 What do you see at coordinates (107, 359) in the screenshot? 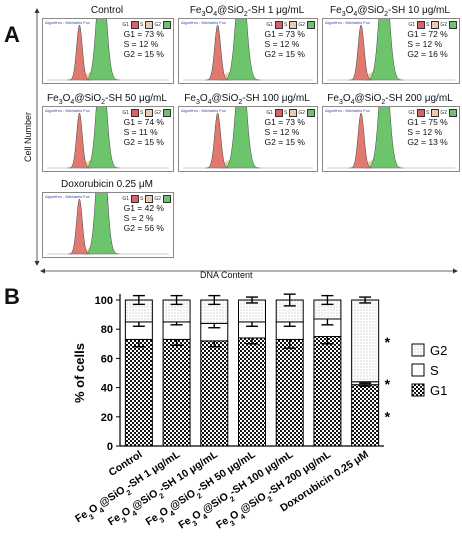
I see `y-tick-label: 60` at bounding box center [107, 359].